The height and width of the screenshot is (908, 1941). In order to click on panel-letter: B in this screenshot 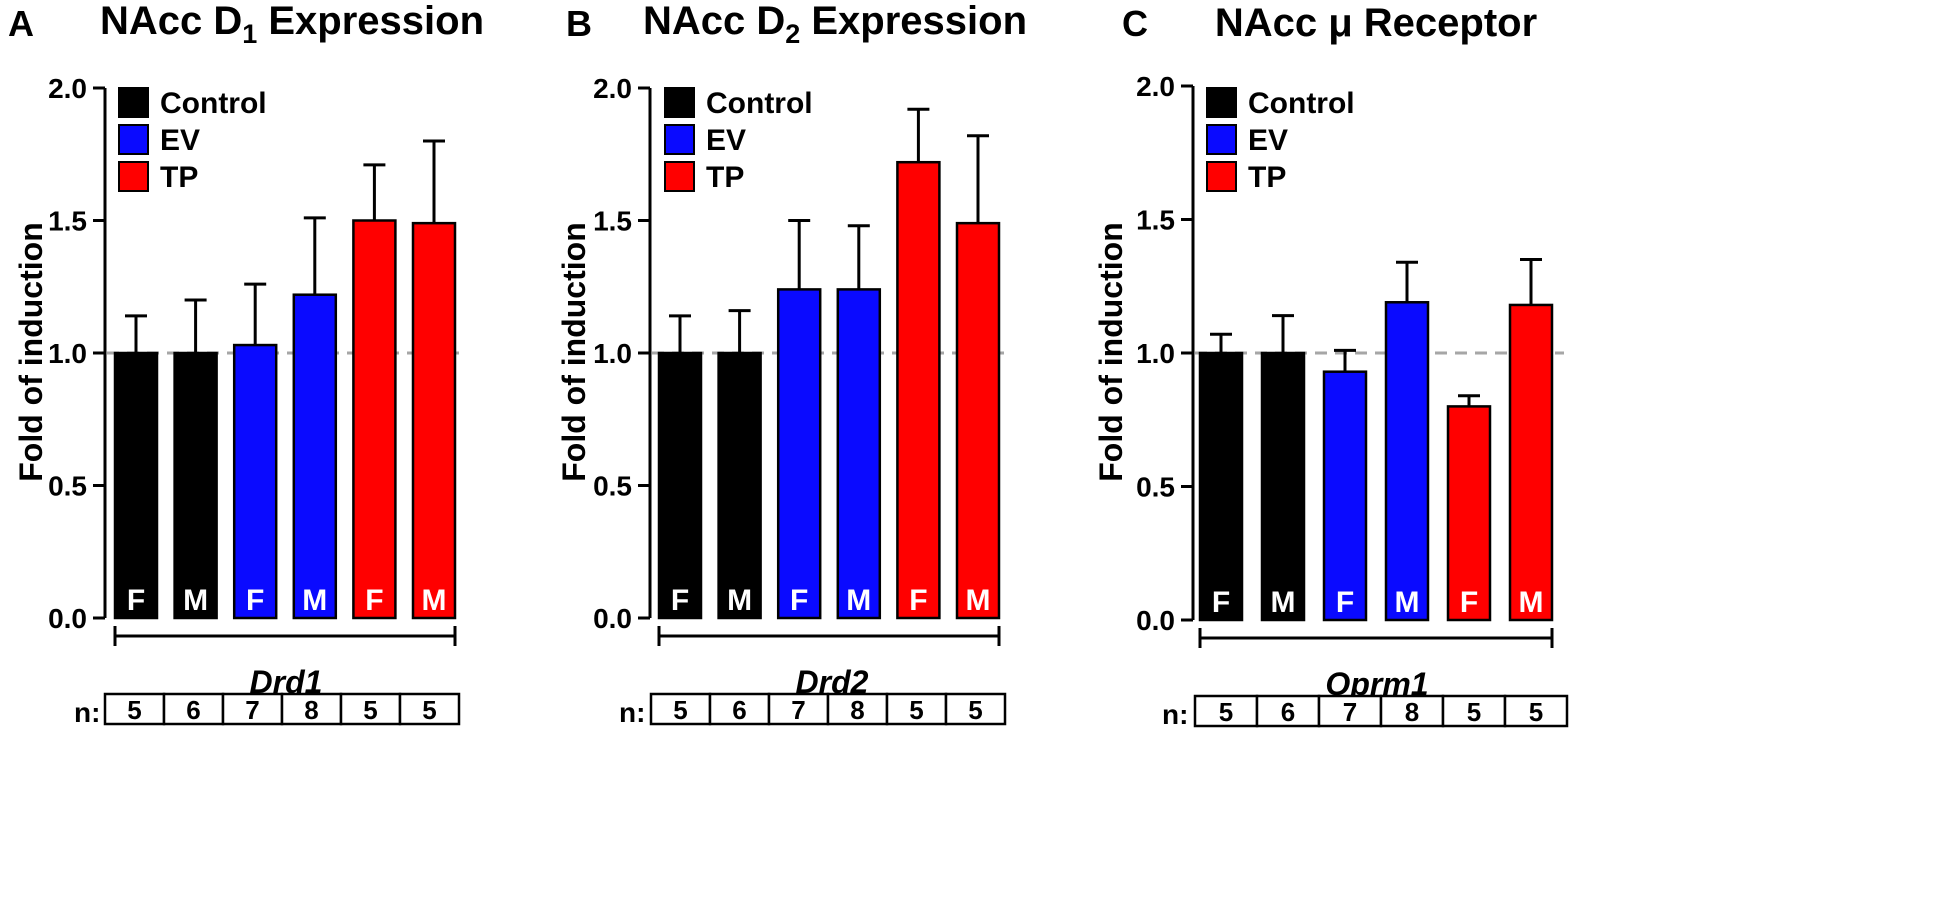, I will do `click(579, 23)`.